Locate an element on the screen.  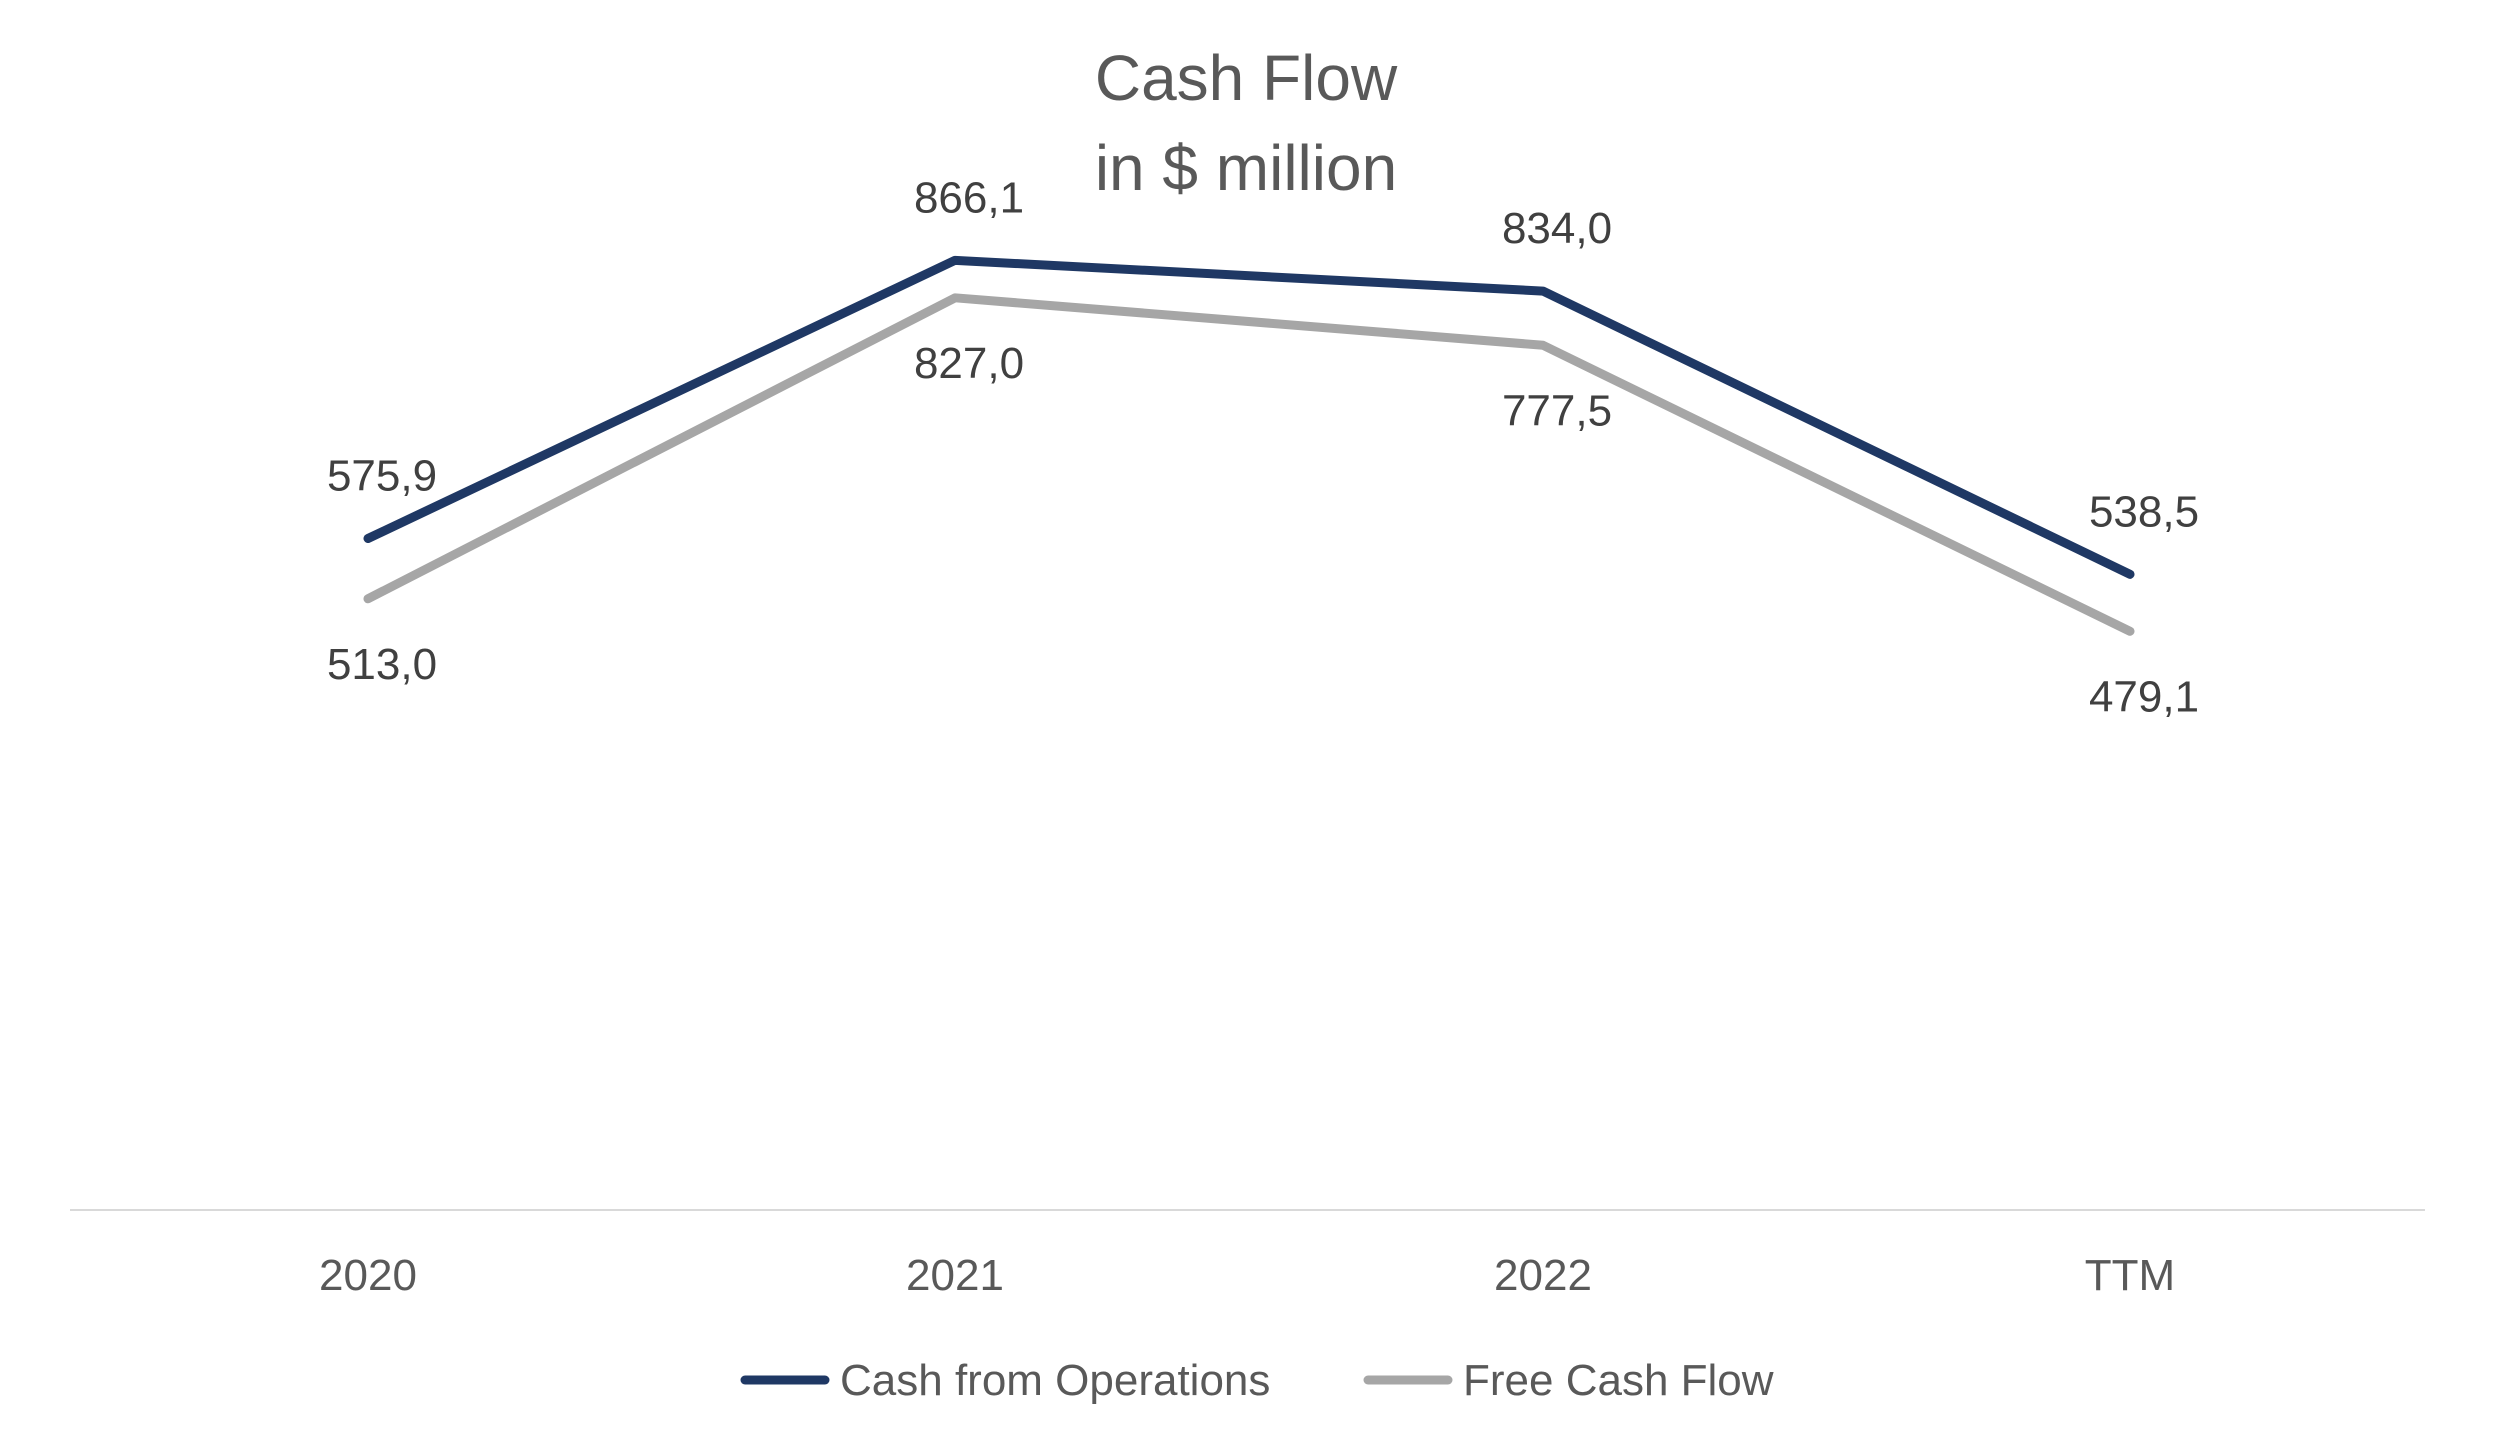
x-tick-labels: 2020 2021 2022 TTM is located at coordinates (1247, 1275).